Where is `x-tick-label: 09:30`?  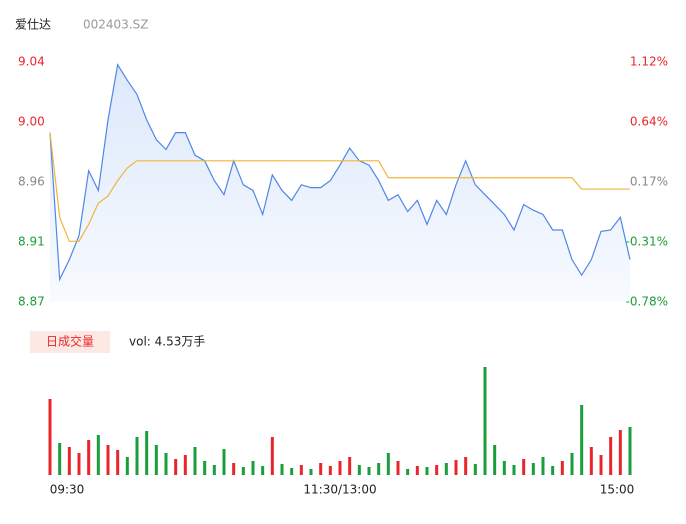
x-tick-label: 09:30 is located at coordinates (67, 490).